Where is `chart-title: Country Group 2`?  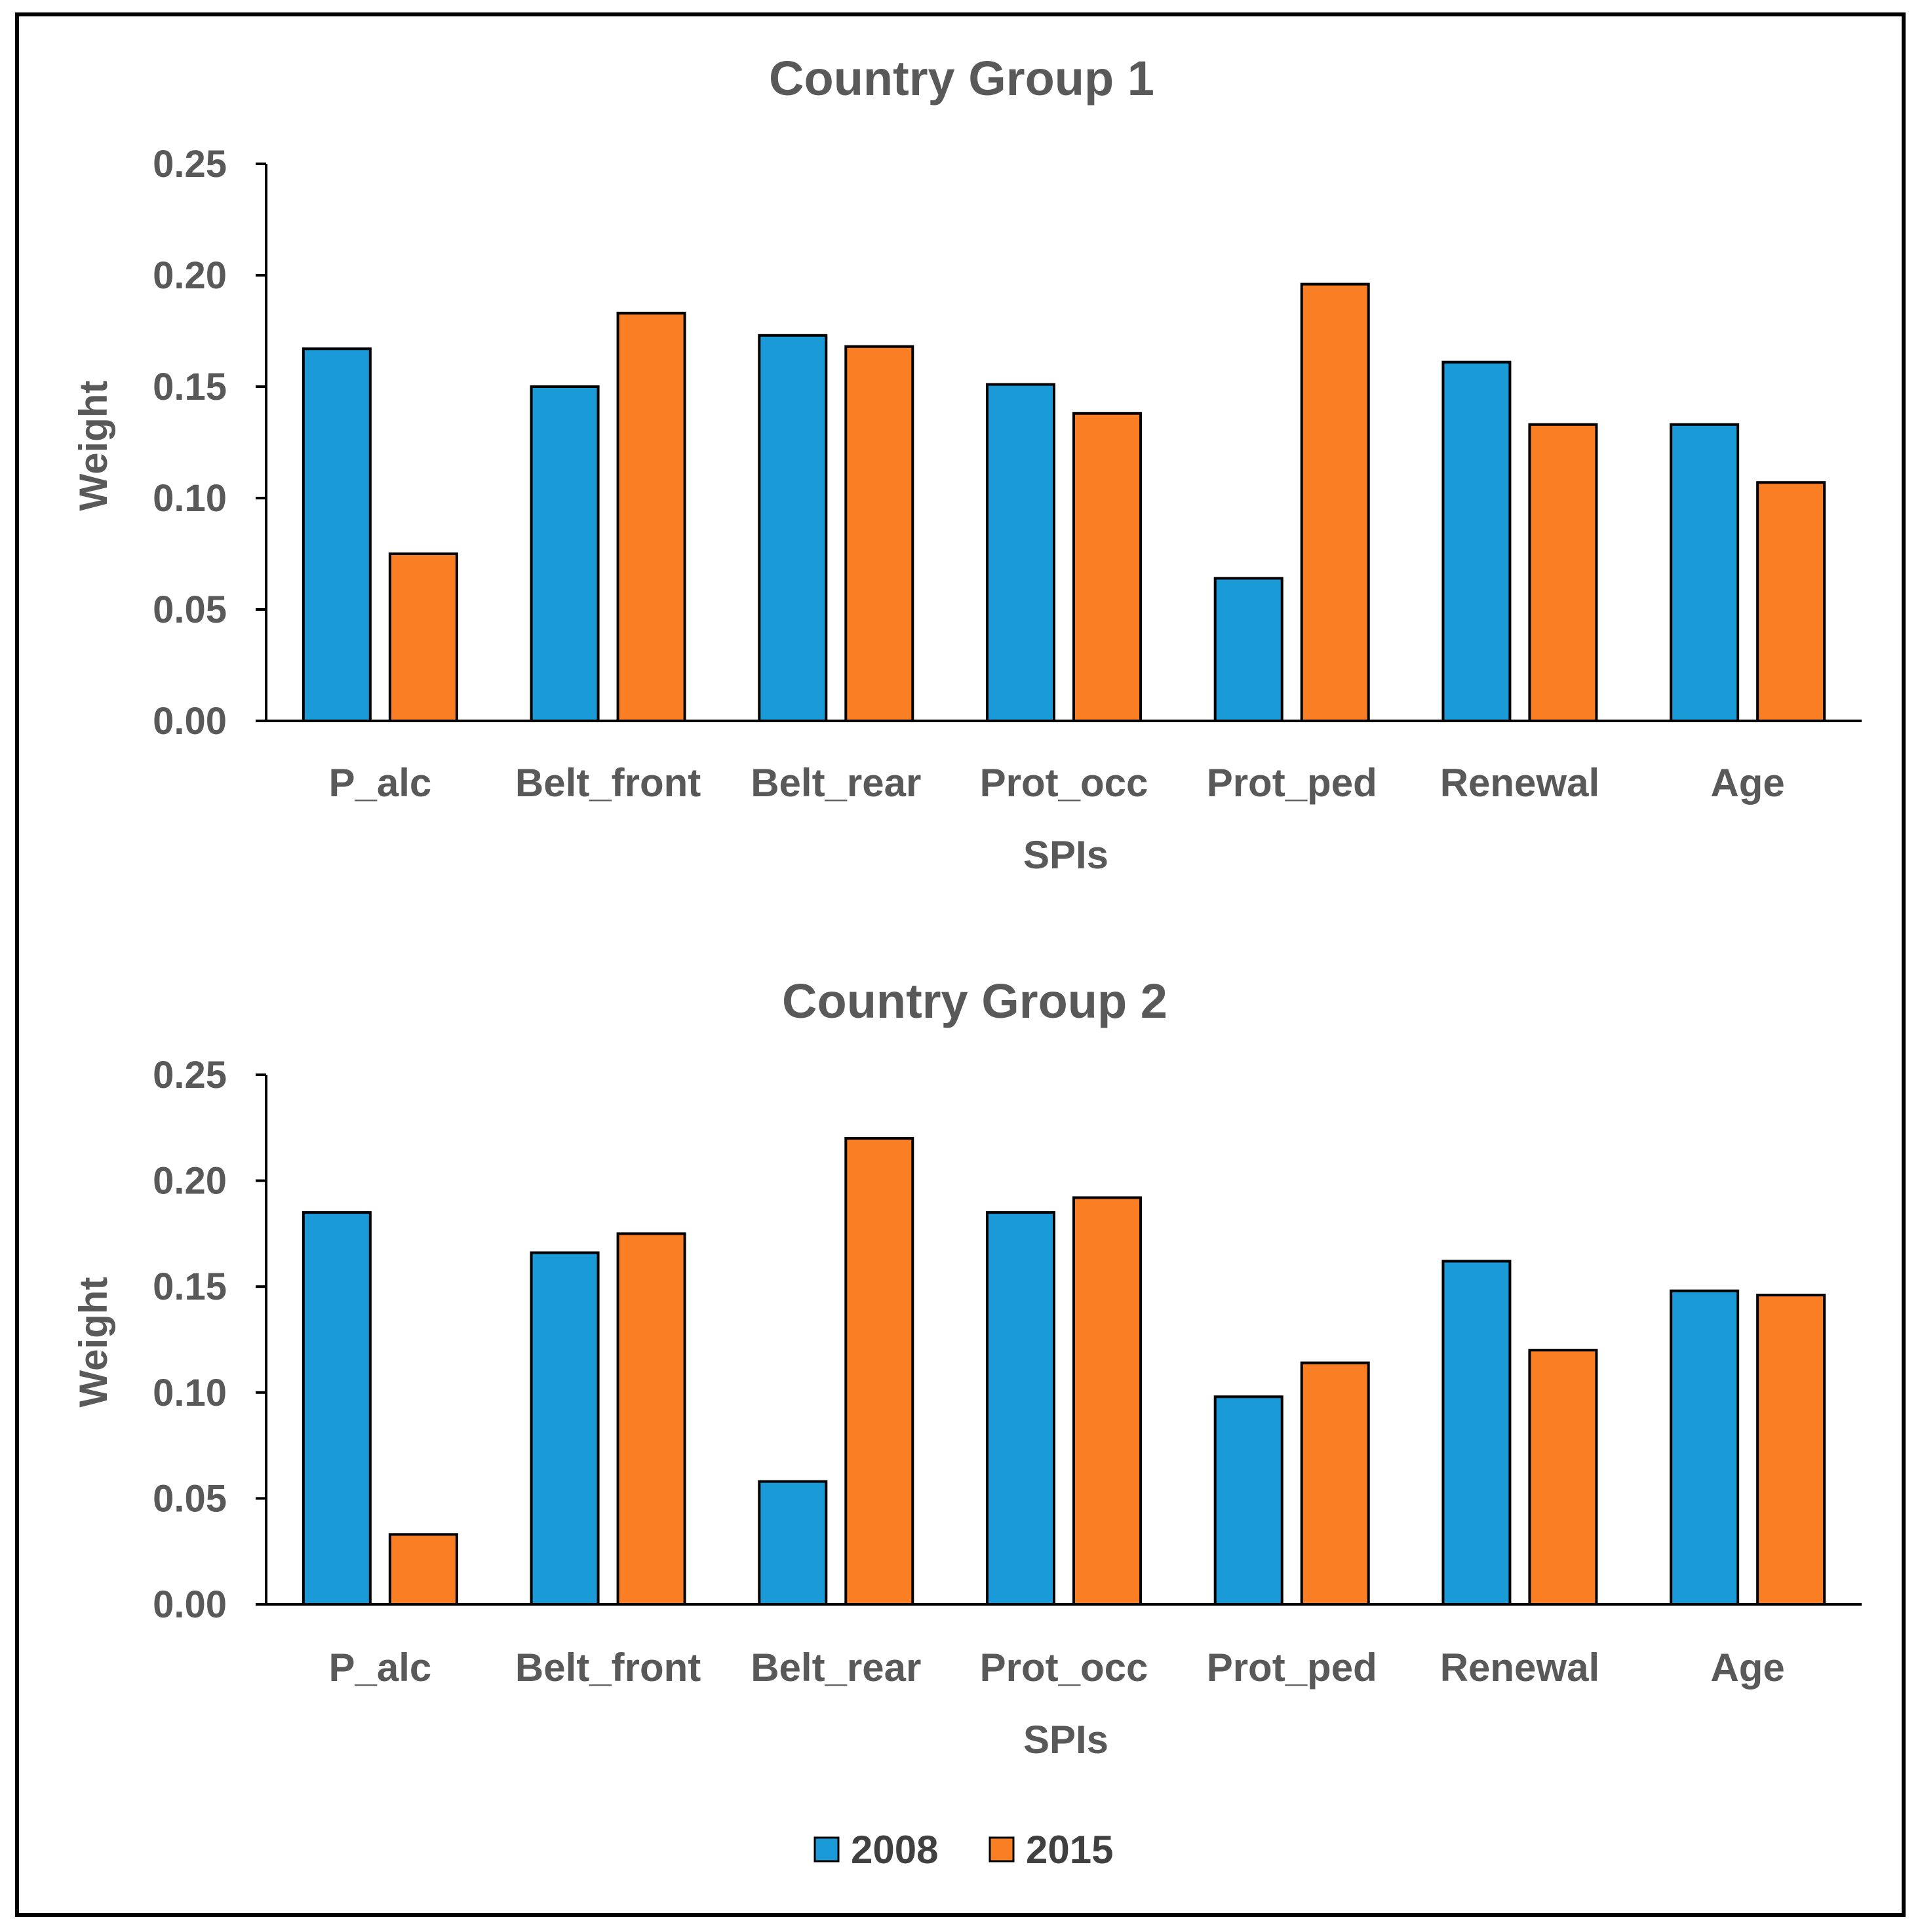 chart-title: Country Group 2 is located at coordinates (974, 1001).